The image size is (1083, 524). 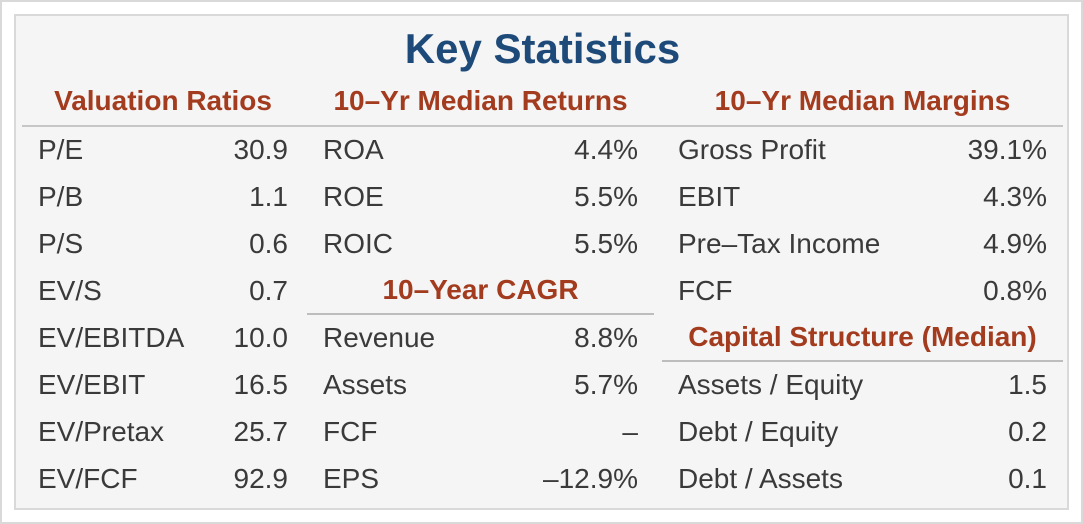 What do you see at coordinates (353, 150) in the screenshot?
I see `stat-label: ROA` at bounding box center [353, 150].